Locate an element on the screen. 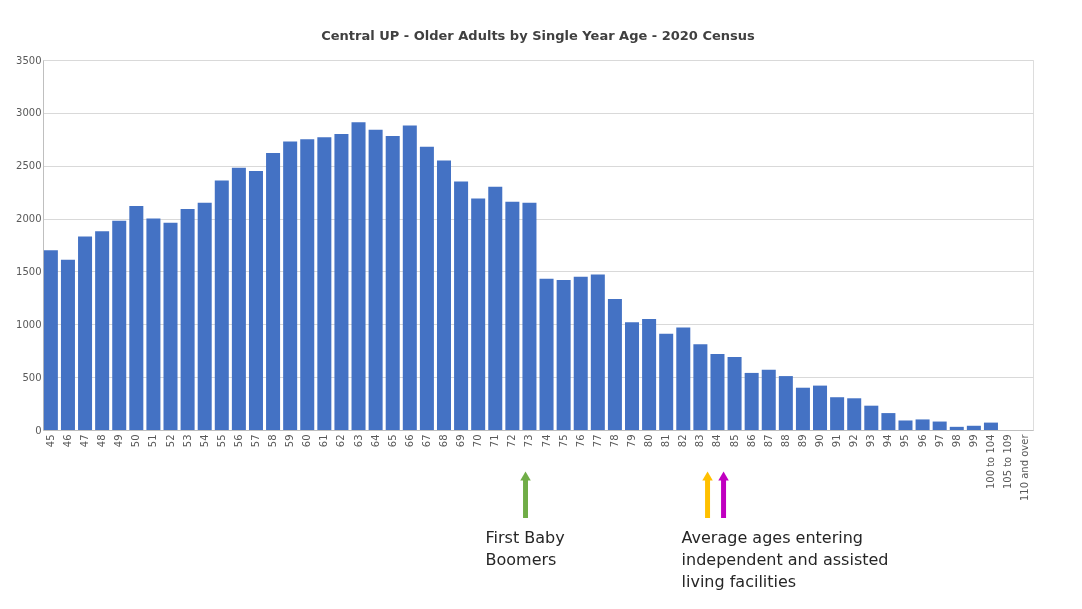 The height and width of the screenshot is (609, 1082). x-tick-label: 60 is located at coordinates (307, 441).